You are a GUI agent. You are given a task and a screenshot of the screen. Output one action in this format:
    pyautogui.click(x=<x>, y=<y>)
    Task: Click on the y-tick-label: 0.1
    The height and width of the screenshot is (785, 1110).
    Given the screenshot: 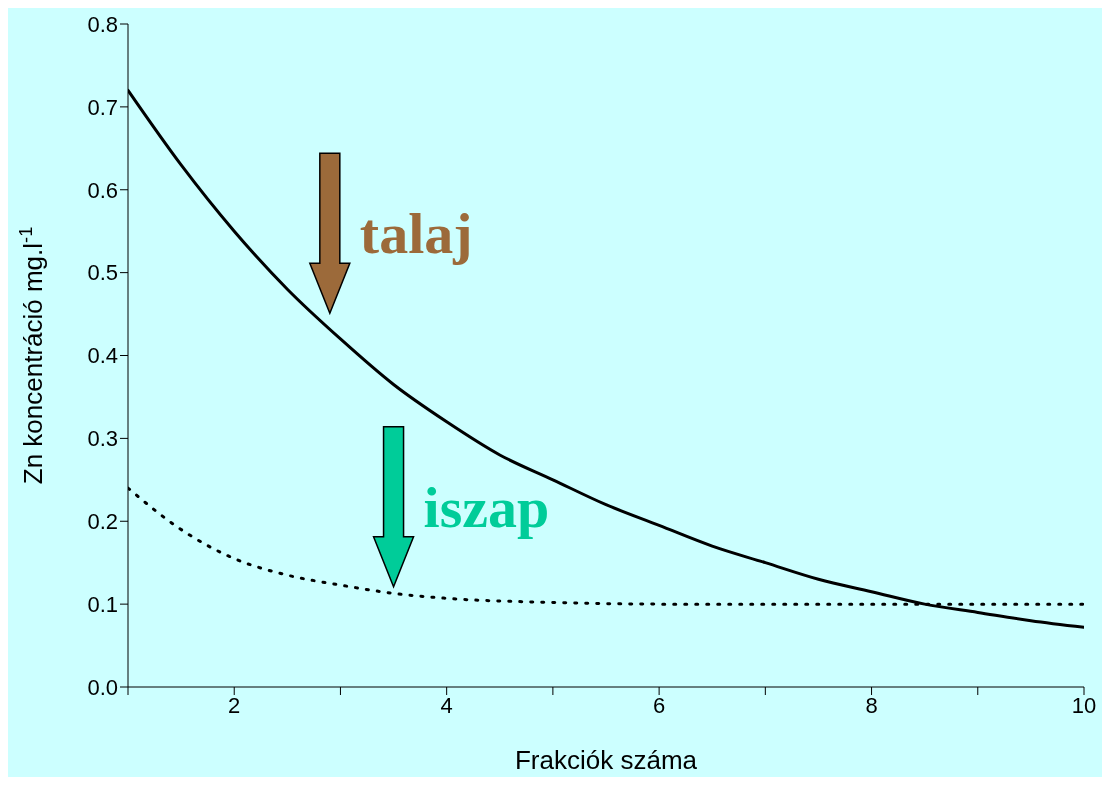 What is the action you would take?
    pyautogui.click(x=102, y=604)
    